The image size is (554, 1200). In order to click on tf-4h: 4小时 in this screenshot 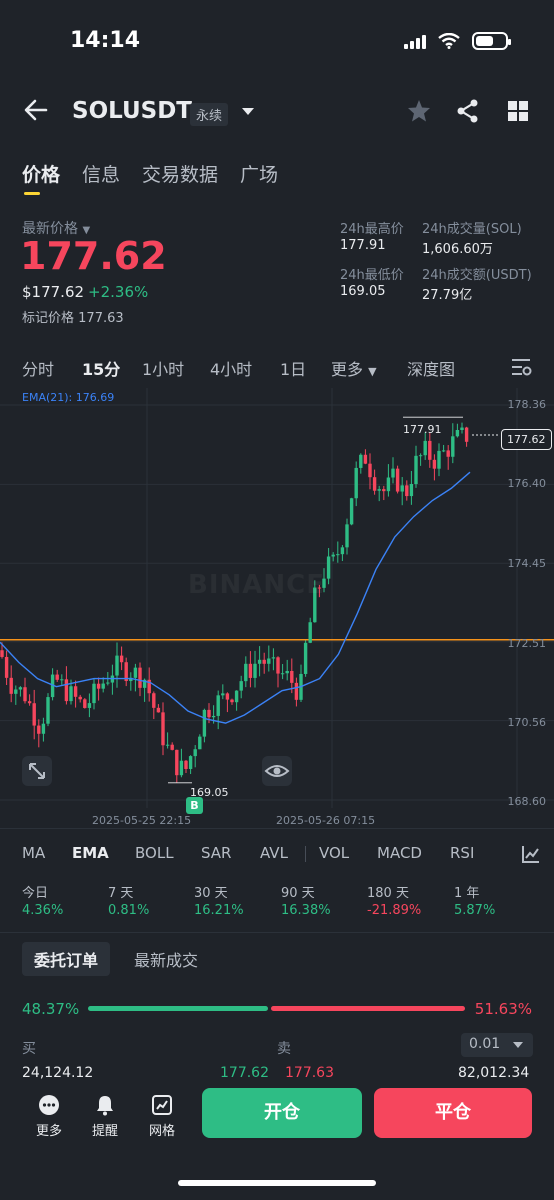, I will do `click(231, 369)`.